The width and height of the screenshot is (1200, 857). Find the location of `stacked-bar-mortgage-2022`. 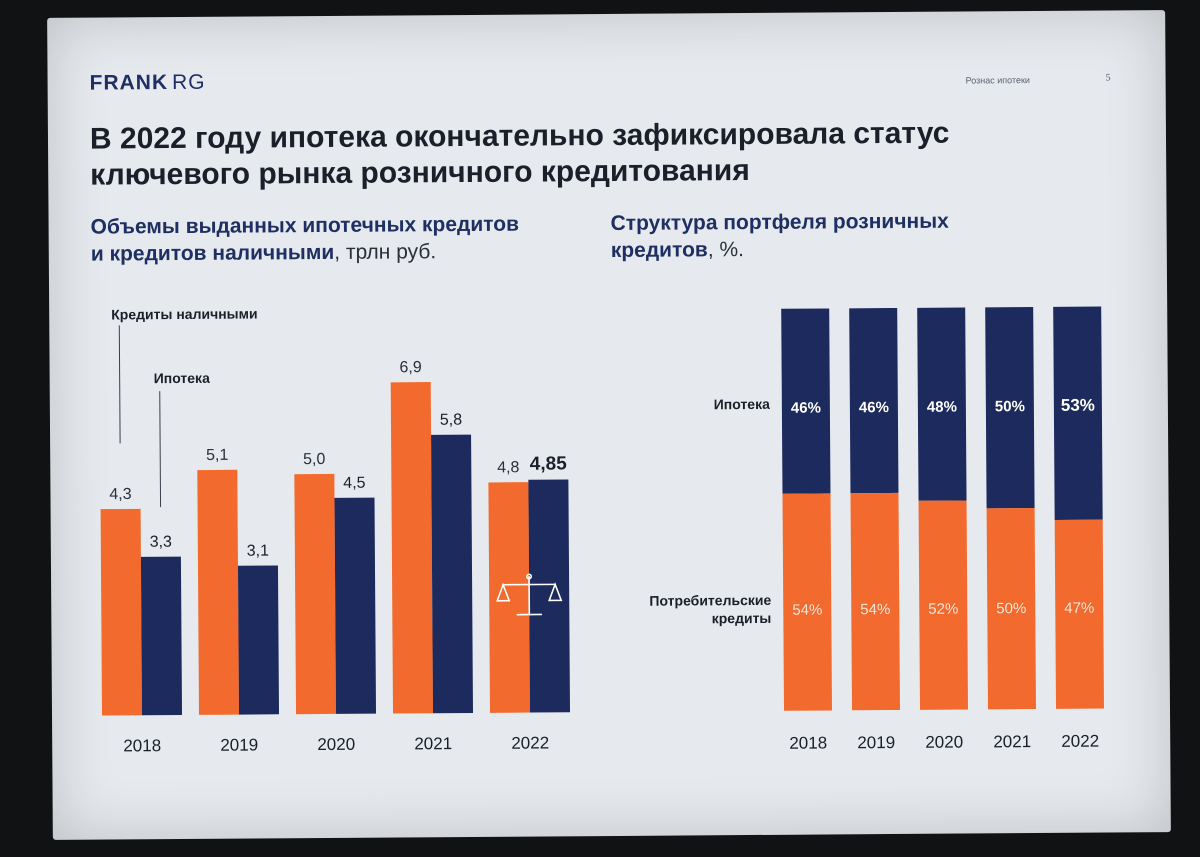

stacked-bar-mortgage-2022 is located at coordinates (1078, 413).